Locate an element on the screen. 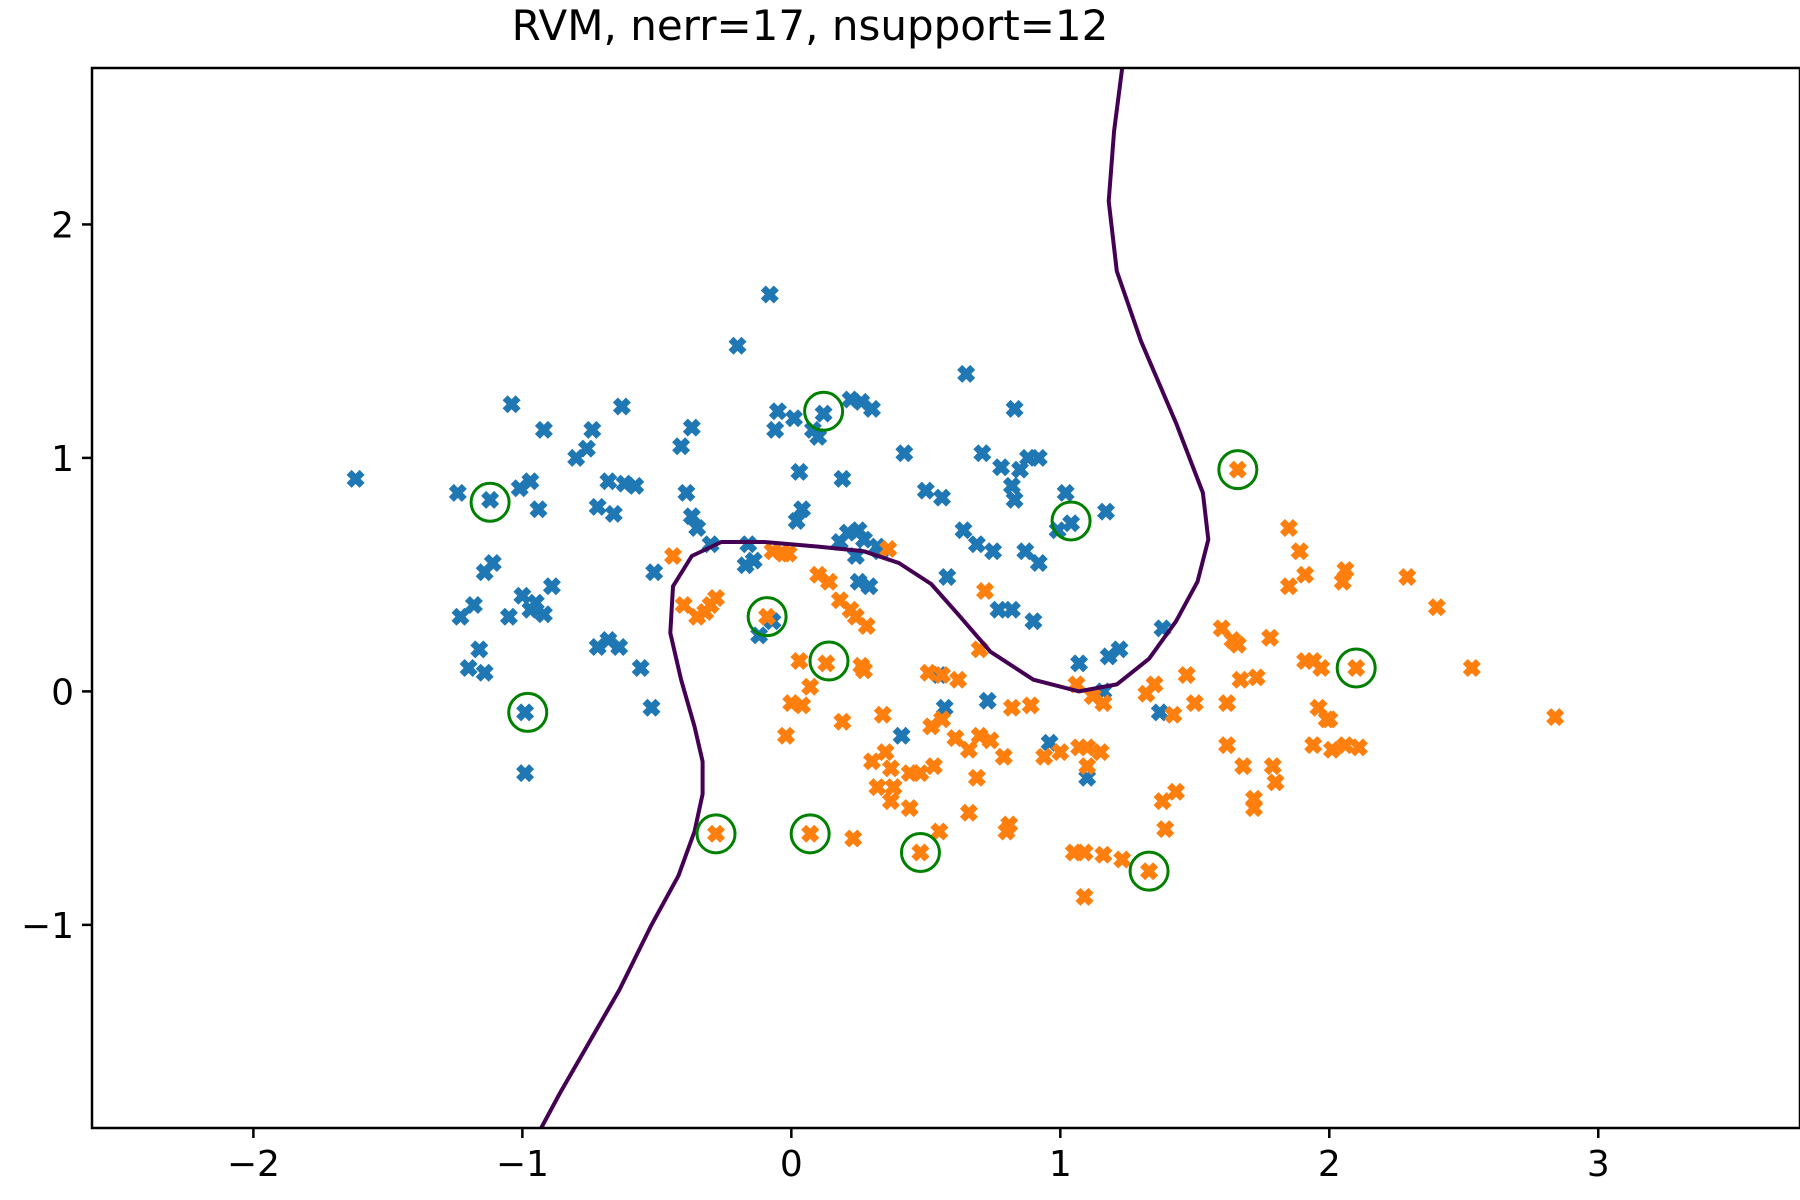  y-tick-label: 0 is located at coordinates (62, 692).